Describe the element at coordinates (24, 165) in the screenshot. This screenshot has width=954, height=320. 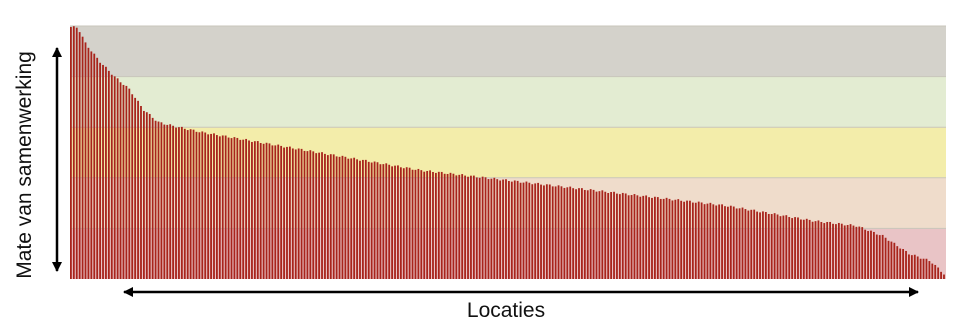
I see `y-axis-label: Mate van samenwerking` at that location.